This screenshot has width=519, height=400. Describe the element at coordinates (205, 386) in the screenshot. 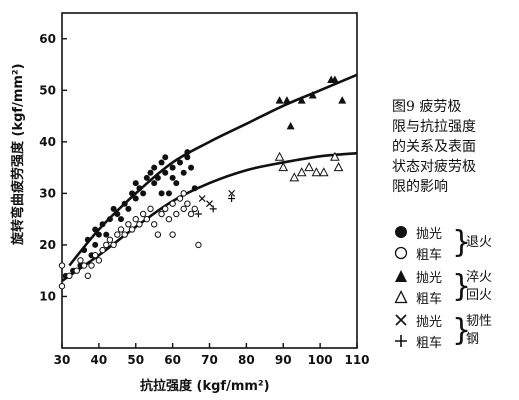

I see `x-axis-label: 抗拉强度 (kgf/mm²)` at that location.